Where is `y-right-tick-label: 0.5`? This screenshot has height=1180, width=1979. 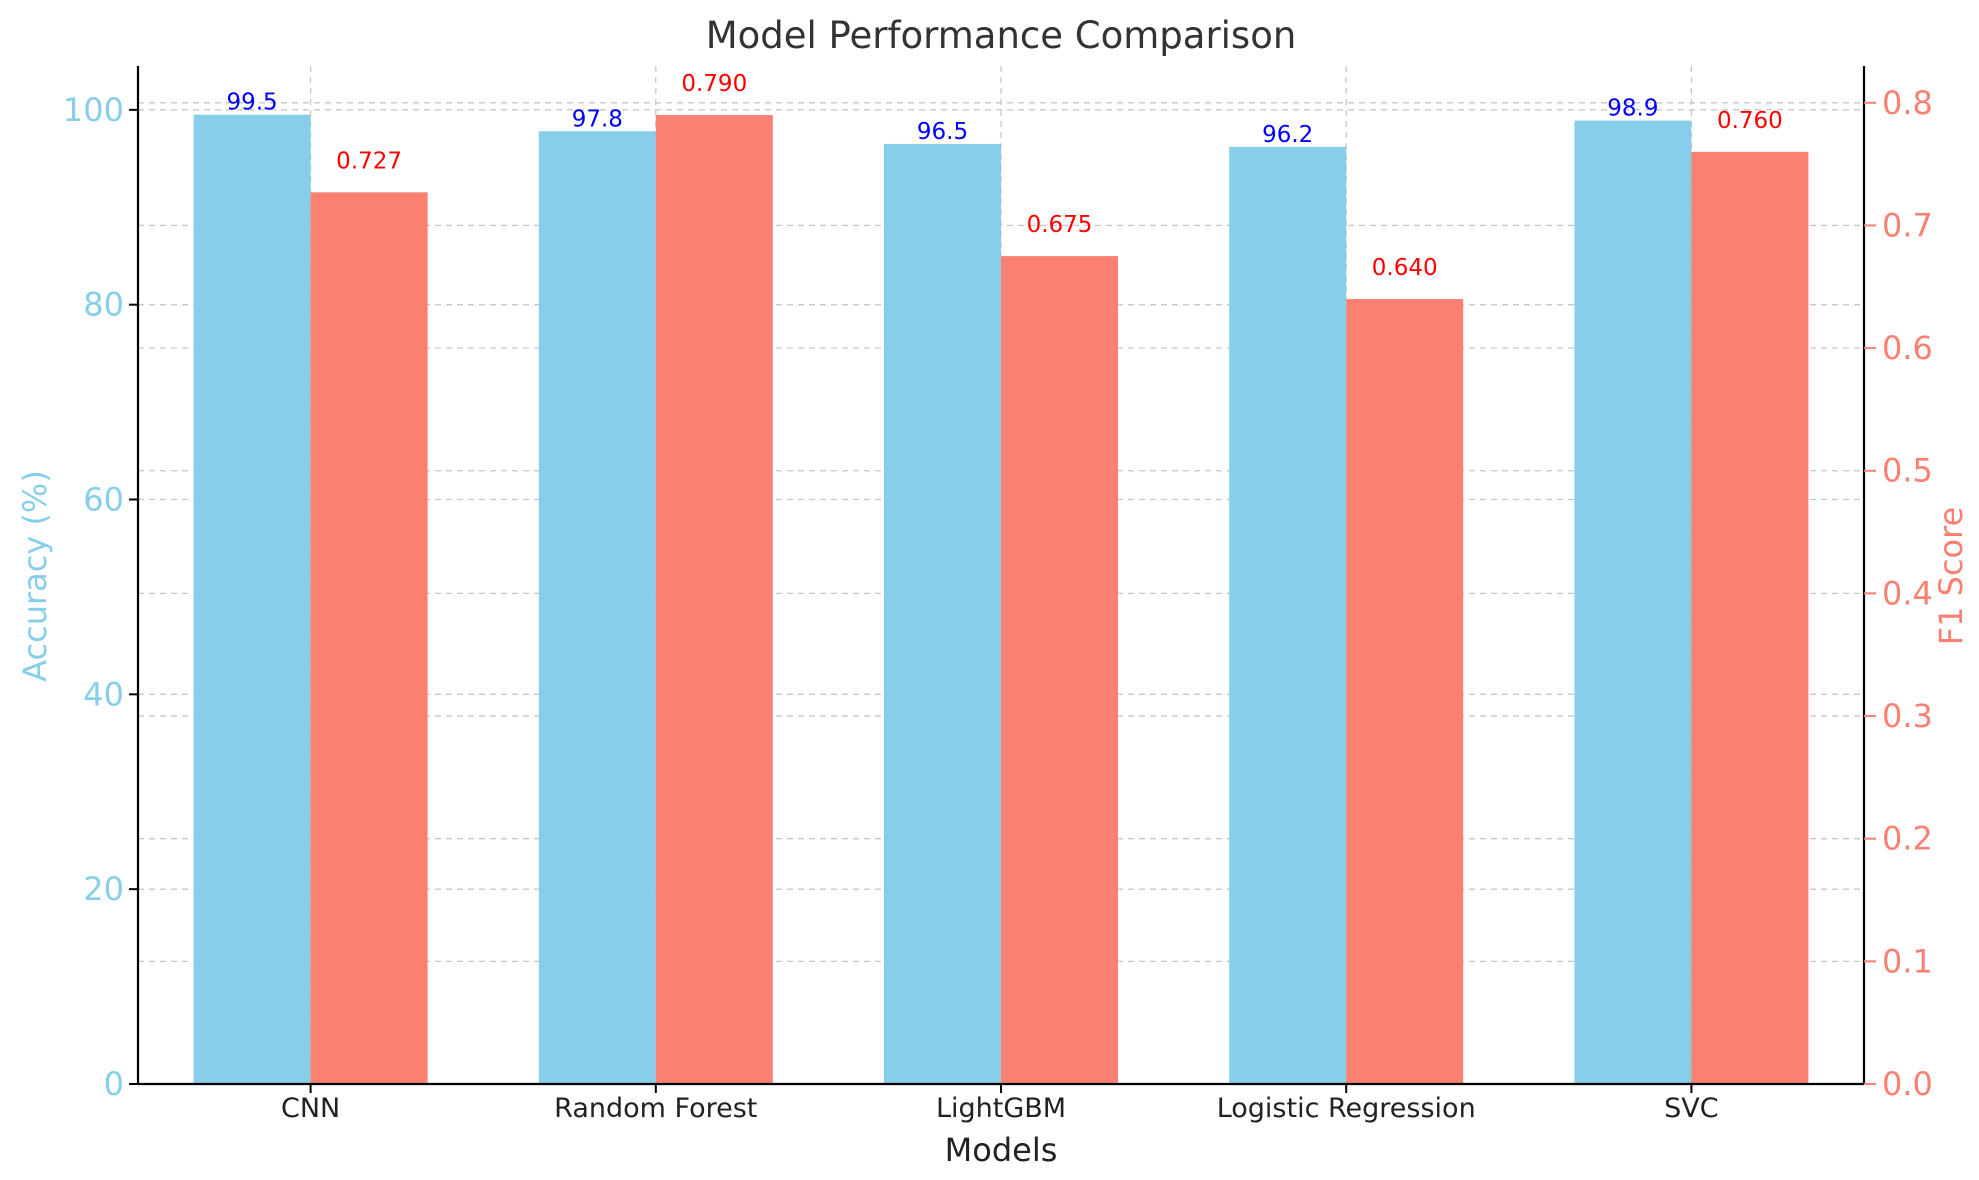 y-right-tick-label: 0.5 is located at coordinates (1907, 471).